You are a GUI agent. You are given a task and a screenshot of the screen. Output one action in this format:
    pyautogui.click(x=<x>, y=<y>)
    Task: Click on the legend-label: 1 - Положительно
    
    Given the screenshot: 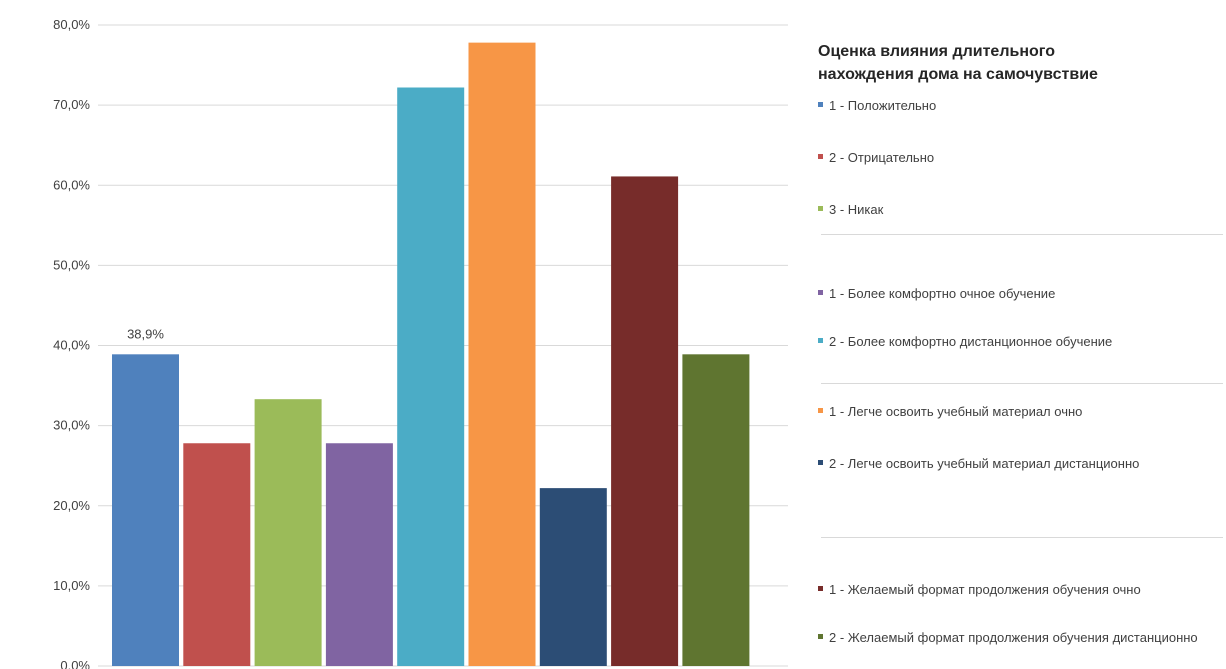 What is the action you would take?
    pyautogui.click(x=883, y=106)
    